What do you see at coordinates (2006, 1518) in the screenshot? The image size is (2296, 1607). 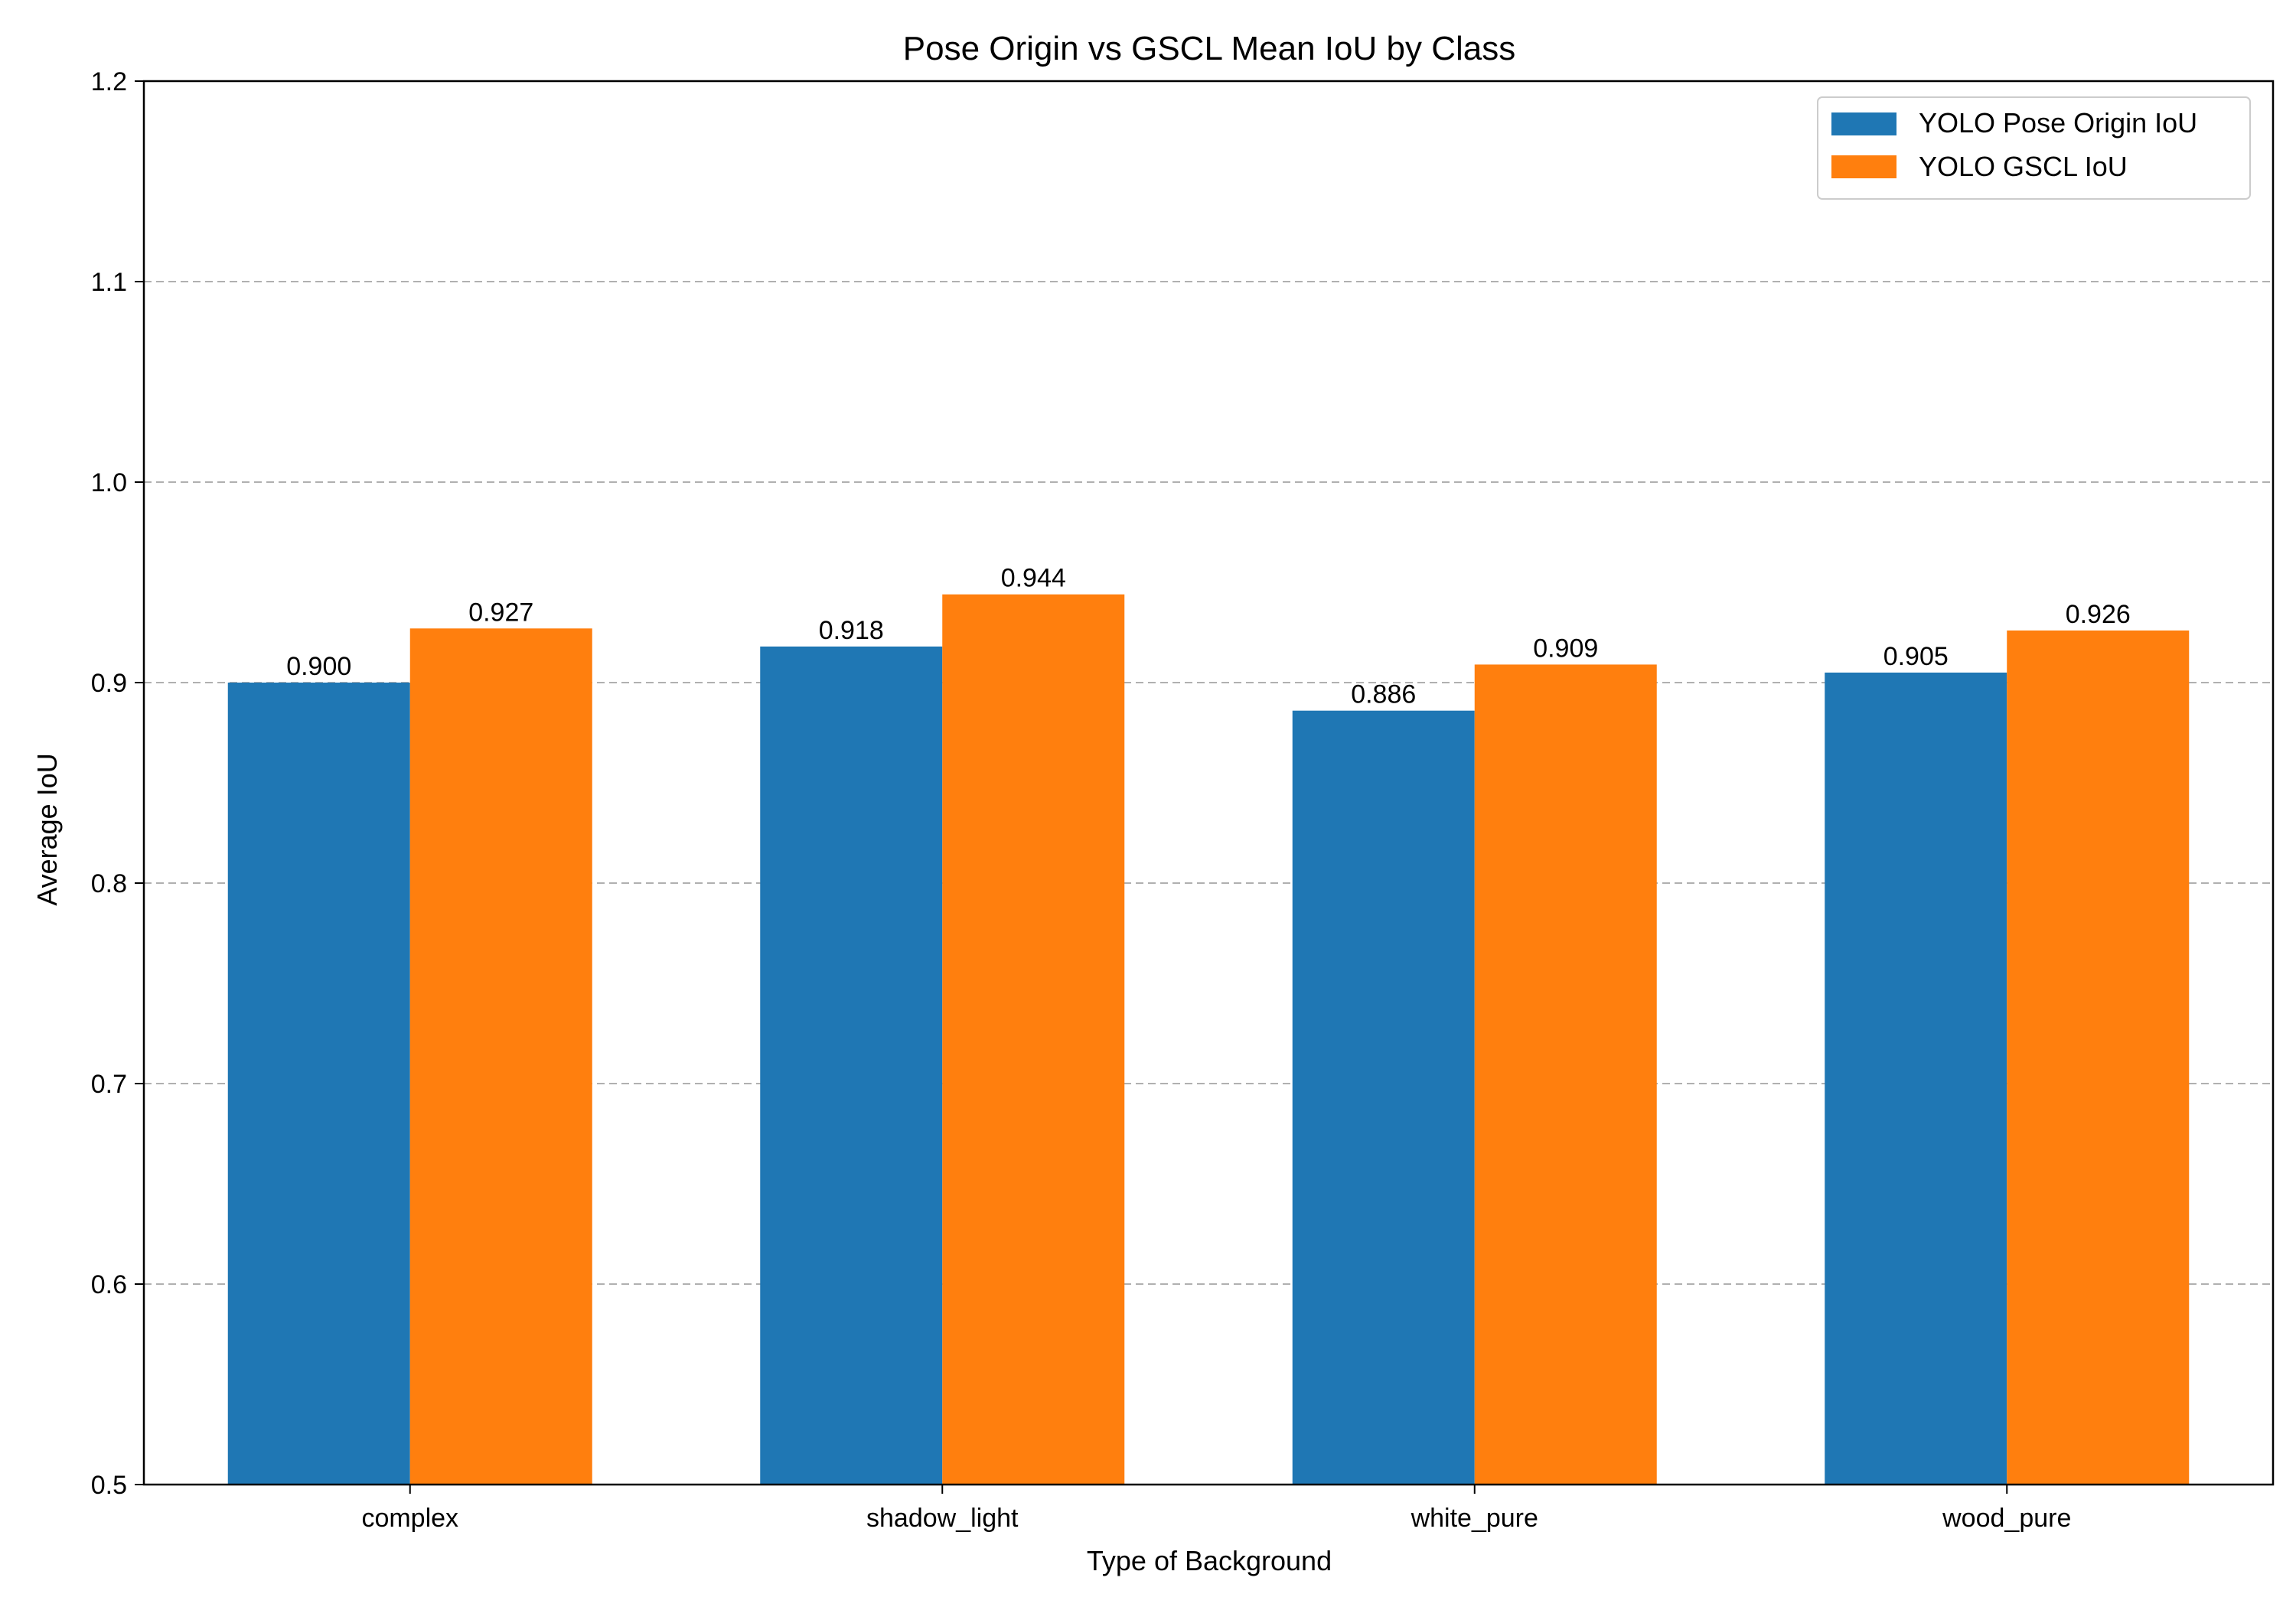 I see `x-tick-label: wood_pure` at bounding box center [2006, 1518].